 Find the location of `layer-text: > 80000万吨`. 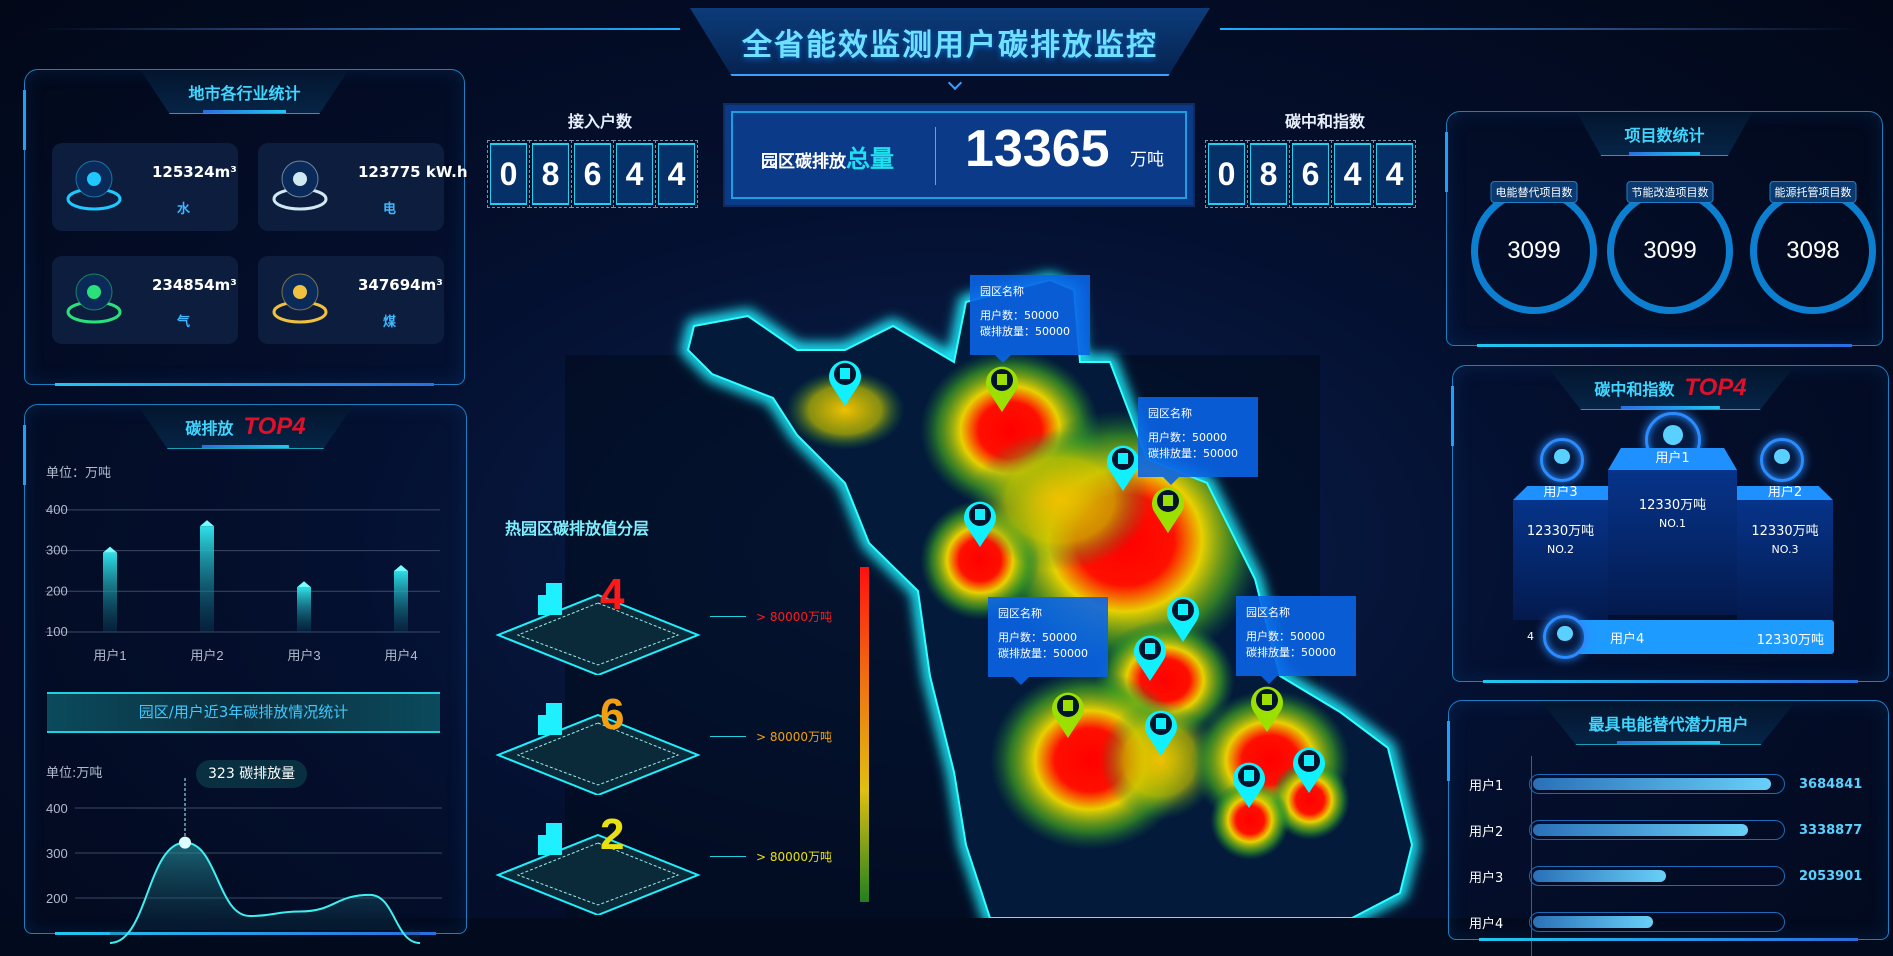

layer-text: > 80000万吨 is located at coordinates (794, 737).